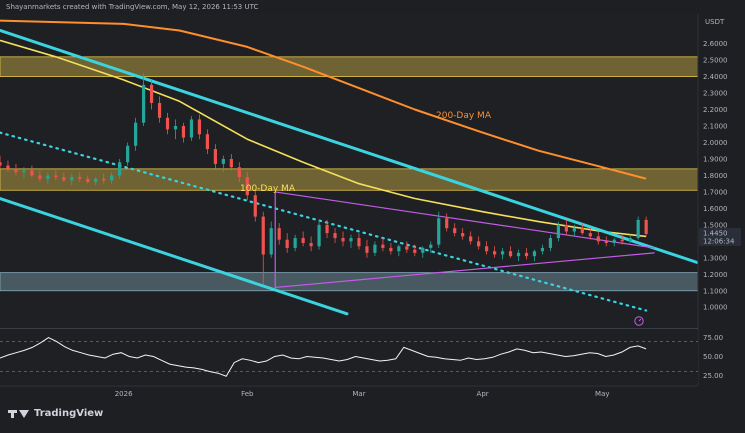 The width and height of the screenshot is (745, 433). Describe the element at coordinates (719, 241) in the screenshot. I see `last-price-timer: 12:06:34` at that location.